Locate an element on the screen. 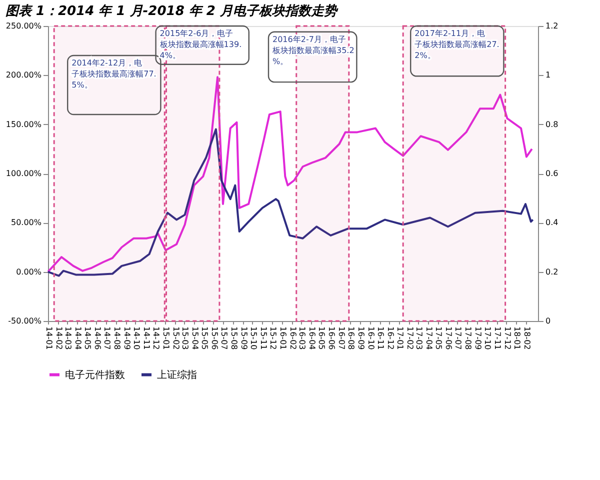  x-tick-label: 16-09 is located at coordinates (361, 338).